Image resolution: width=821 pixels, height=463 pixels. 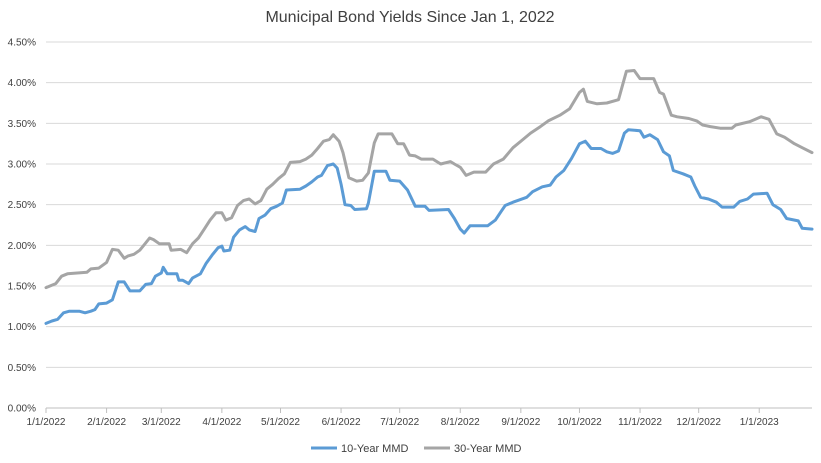 What do you see at coordinates (22, 327) in the screenshot?
I see `y-tick-label: 1.00%` at bounding box center [22, 327].